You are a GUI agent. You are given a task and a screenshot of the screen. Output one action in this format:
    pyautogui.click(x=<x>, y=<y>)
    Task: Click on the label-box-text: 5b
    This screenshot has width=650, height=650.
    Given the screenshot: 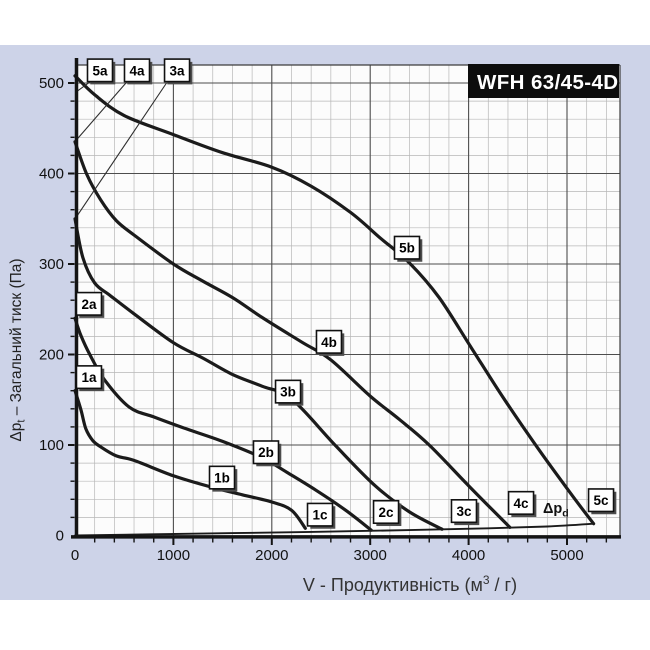 What is the action you would take?
    pyautogui.click(x=407, y=248)
    